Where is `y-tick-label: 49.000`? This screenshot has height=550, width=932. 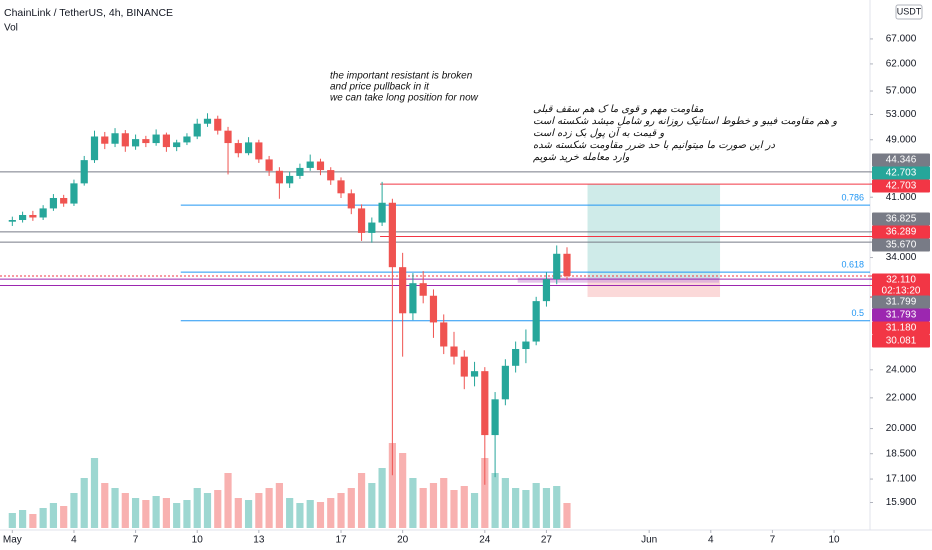
y-tick-label: 49.000 is located at coordinates (901, 139).